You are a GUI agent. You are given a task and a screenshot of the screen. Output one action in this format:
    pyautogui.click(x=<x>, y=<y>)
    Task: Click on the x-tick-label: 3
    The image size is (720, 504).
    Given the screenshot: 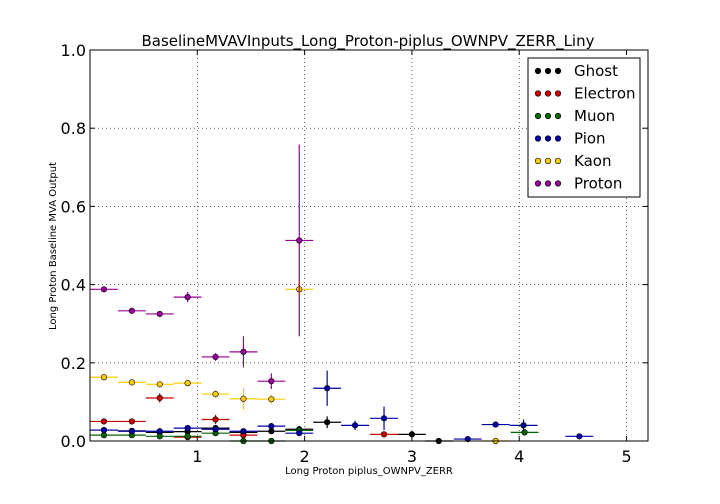 What is the action you would take?
    pyautogui.click(x=412, y=456)
    